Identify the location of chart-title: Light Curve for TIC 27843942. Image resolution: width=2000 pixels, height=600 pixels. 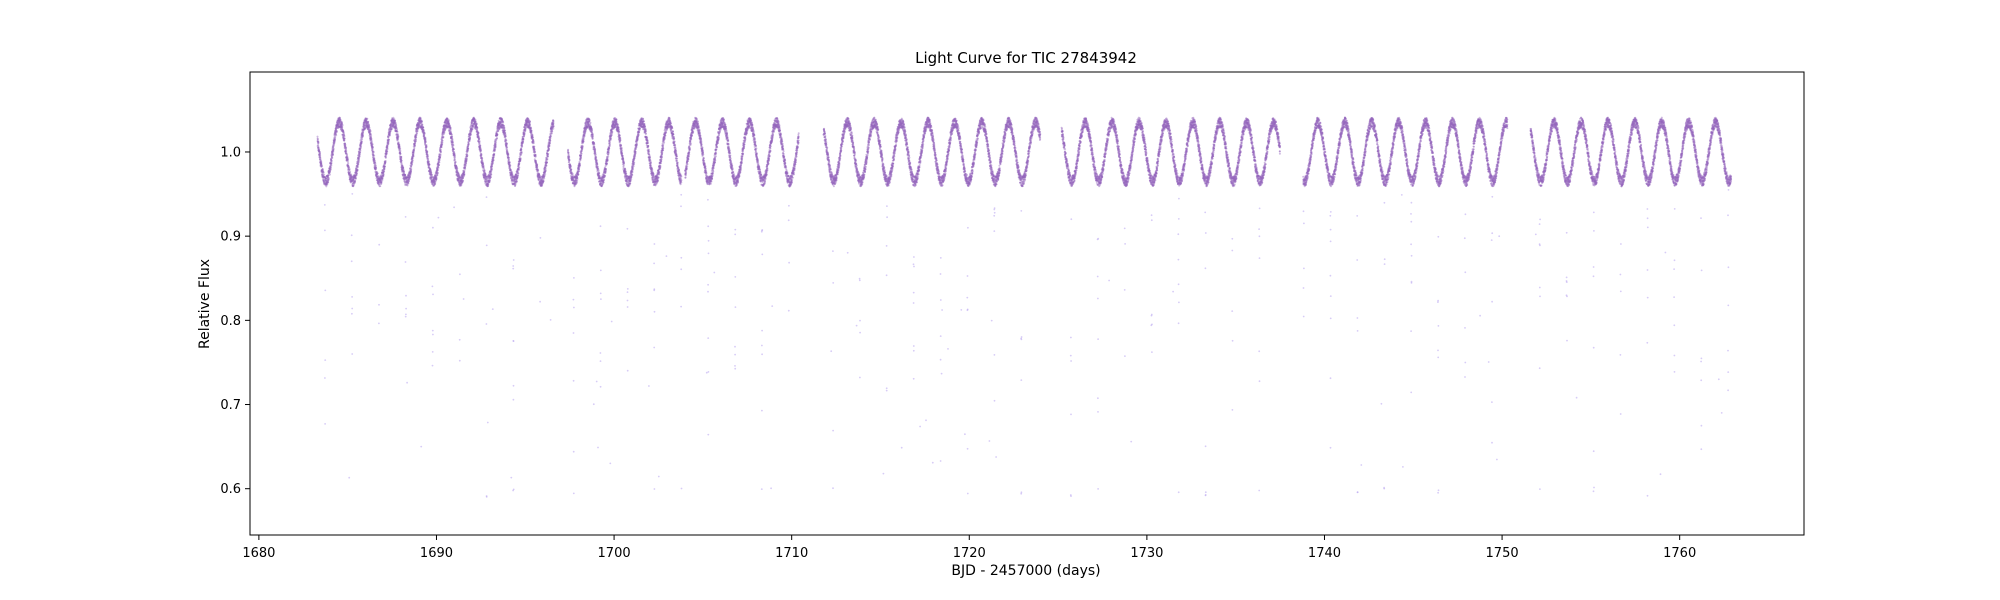
(1026, 58).